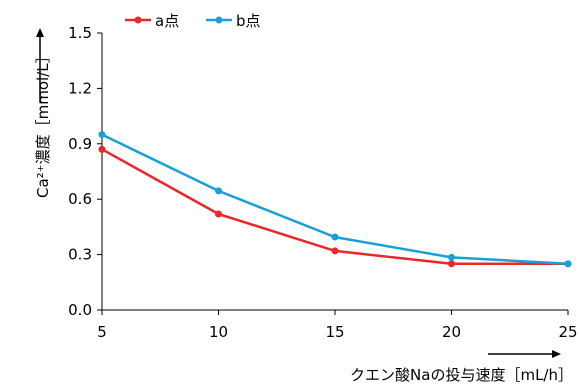 The width and height of the screenshot is (580, 385). Describe the element at coordinates (556, 354) in the screenshot. I see `x-axis-arrow-icon` at that location.